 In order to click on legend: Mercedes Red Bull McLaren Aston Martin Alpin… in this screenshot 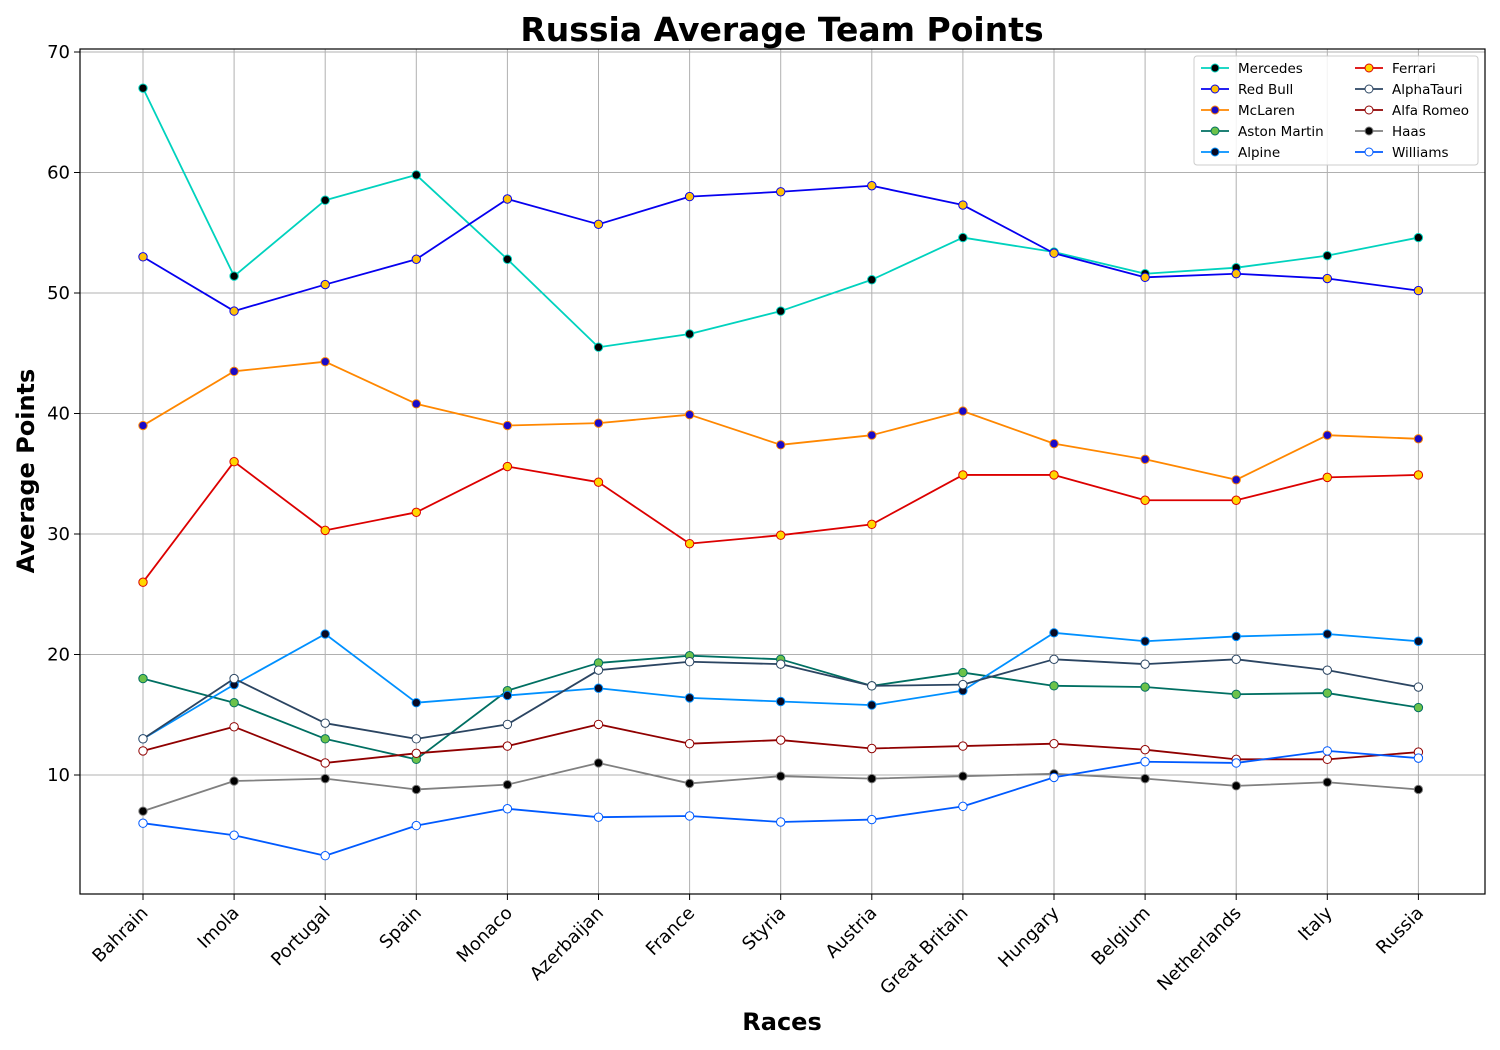, I will do `click(1336, 110)`.